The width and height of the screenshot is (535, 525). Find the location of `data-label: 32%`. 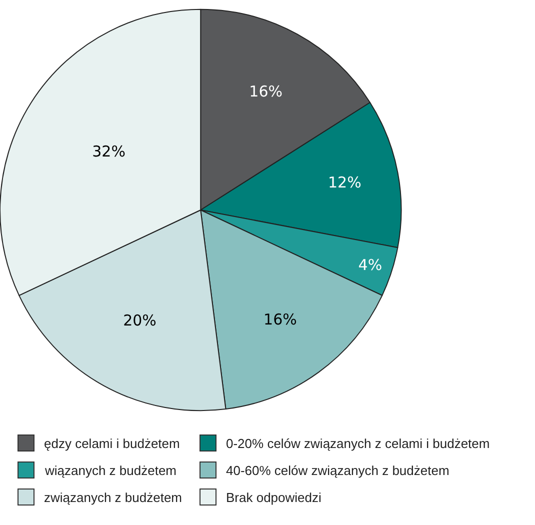

data-label: 32% is located at coordinates (109, 151).